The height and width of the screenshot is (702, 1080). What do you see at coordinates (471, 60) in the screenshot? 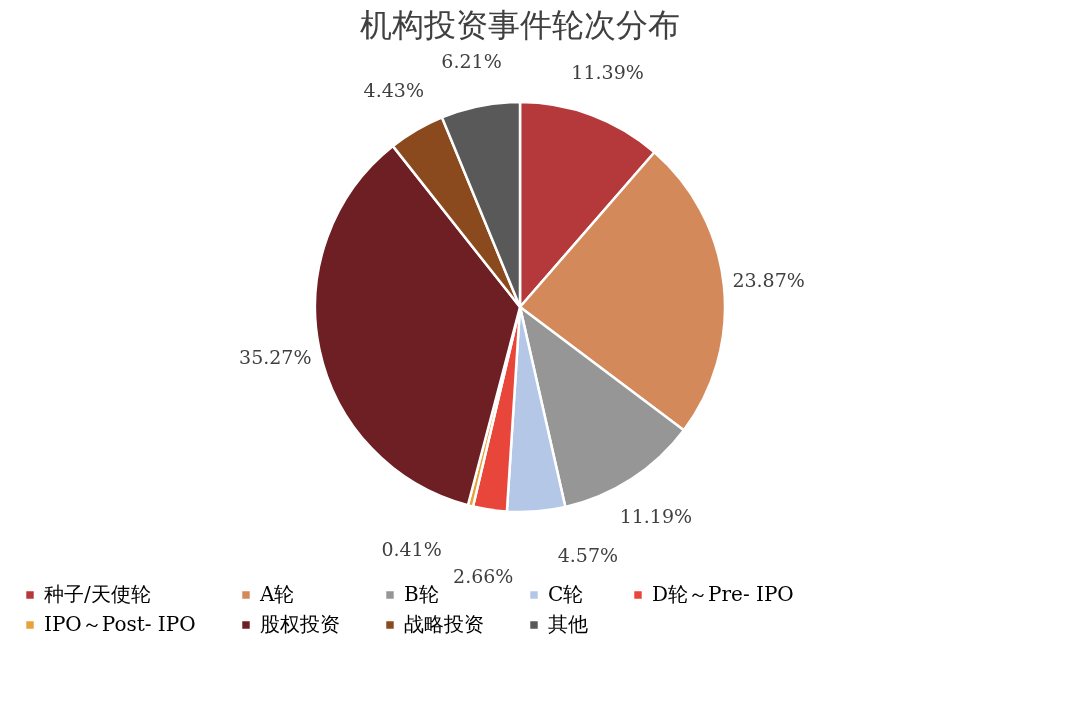
I see `data-label: 6.21%` at bounding box center [471, 60].